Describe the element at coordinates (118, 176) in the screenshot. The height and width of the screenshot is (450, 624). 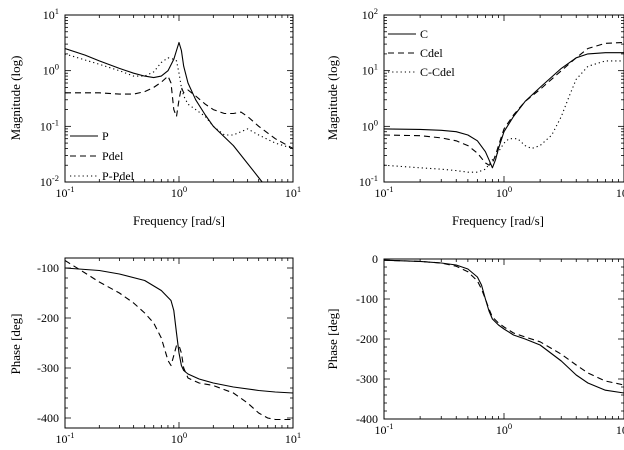
I see `legend-label: P-Pdel` at that location.